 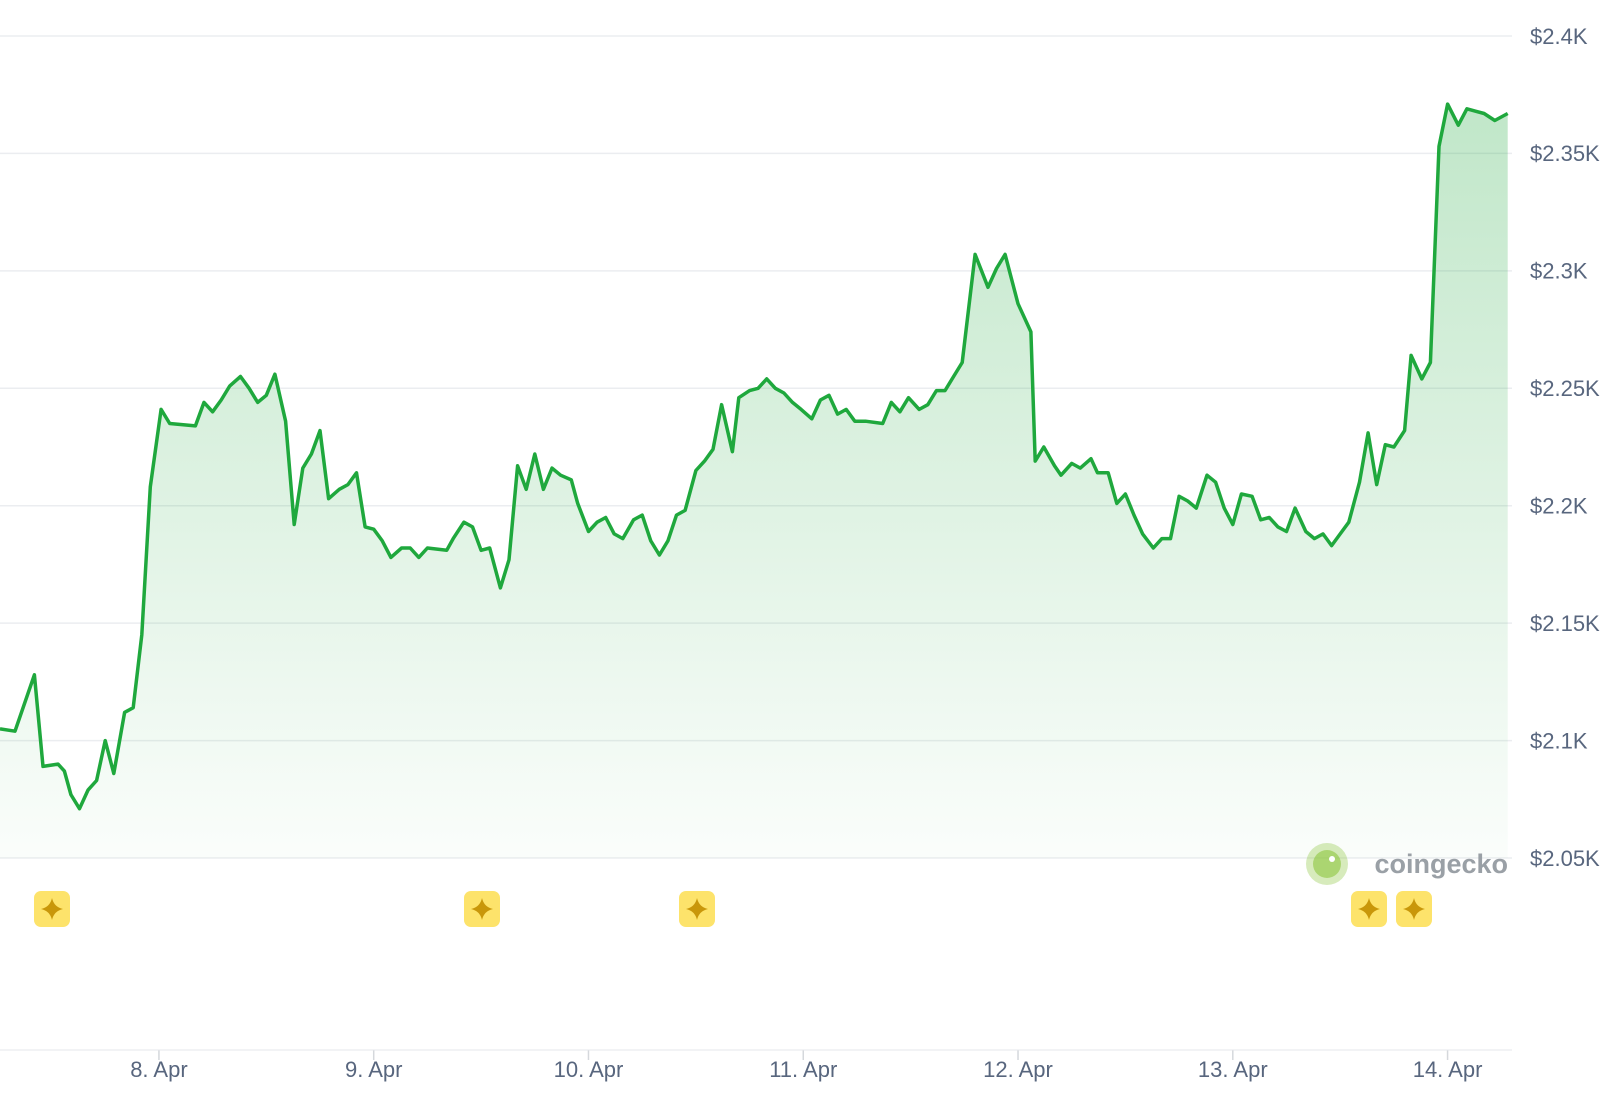 I want to click on y-tick-label: $2.4K, so click(x=1559, y=36).